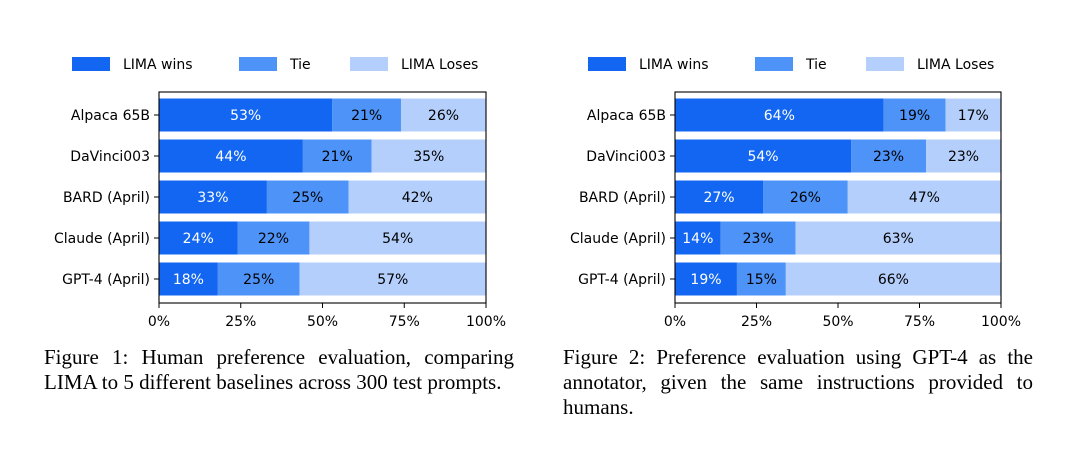 This screenshot has width=1065, height=466. I want to click on bar-data-label: 63%, so click(898, 239).